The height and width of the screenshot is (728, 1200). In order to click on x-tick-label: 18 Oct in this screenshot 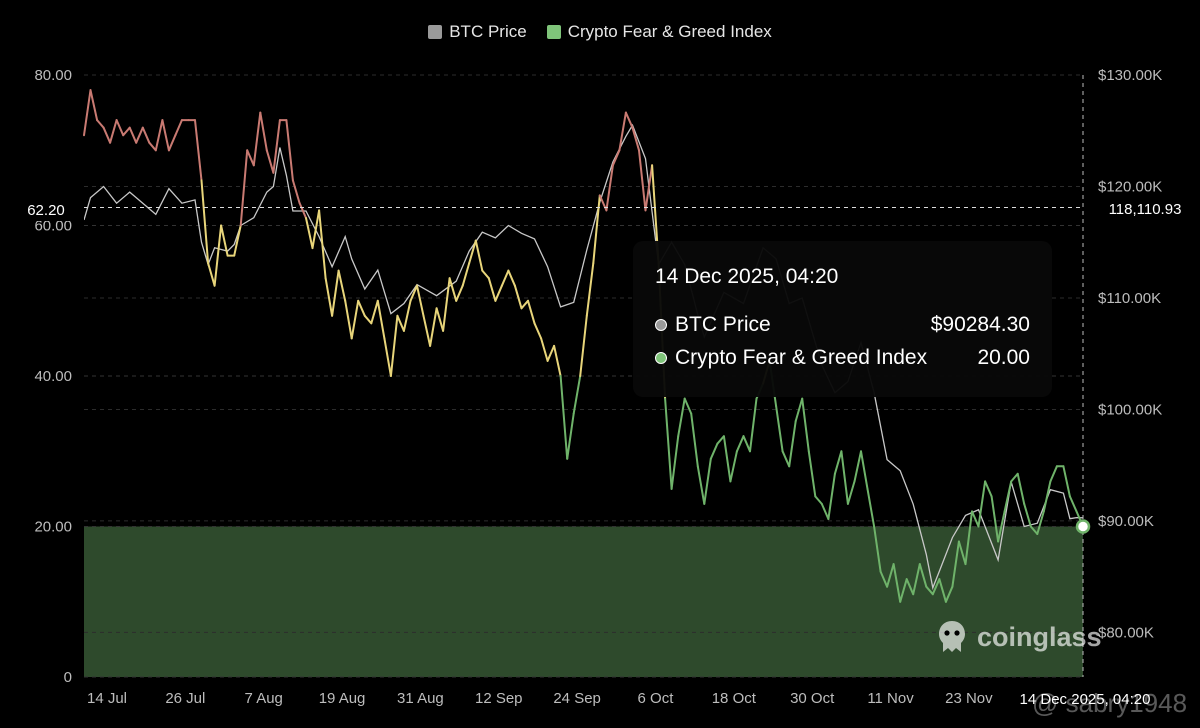, I will do `click(734, 698)`.